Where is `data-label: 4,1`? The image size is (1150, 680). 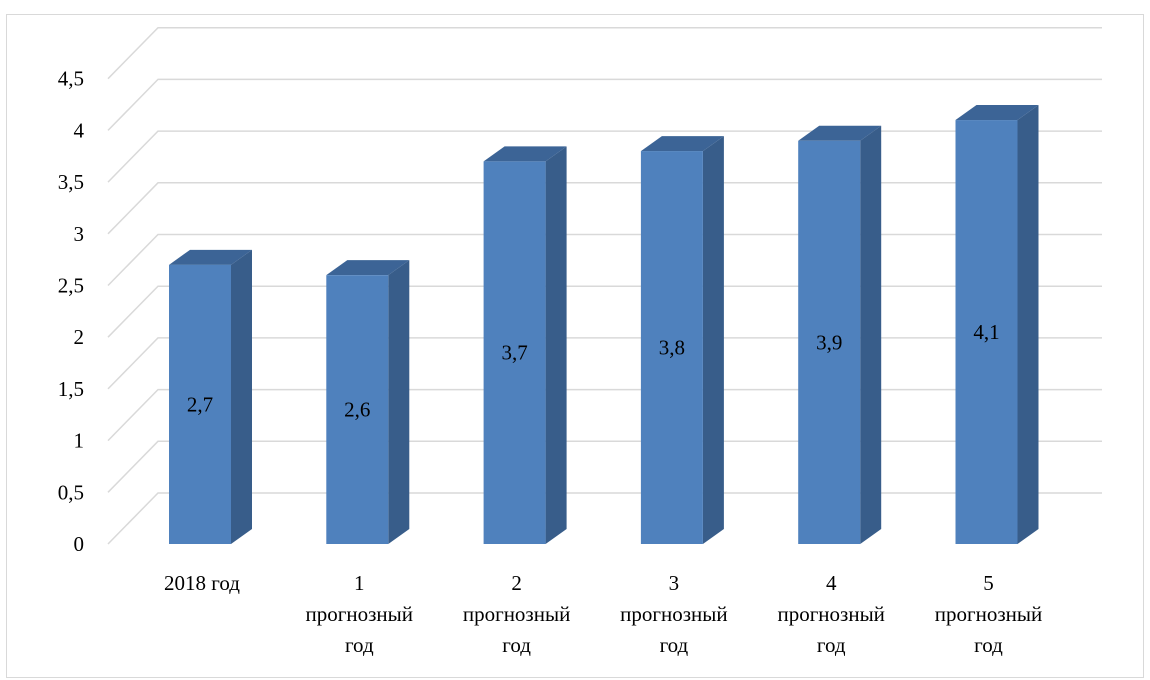
data-label: 4,1 is located at coordinates (986, 332).